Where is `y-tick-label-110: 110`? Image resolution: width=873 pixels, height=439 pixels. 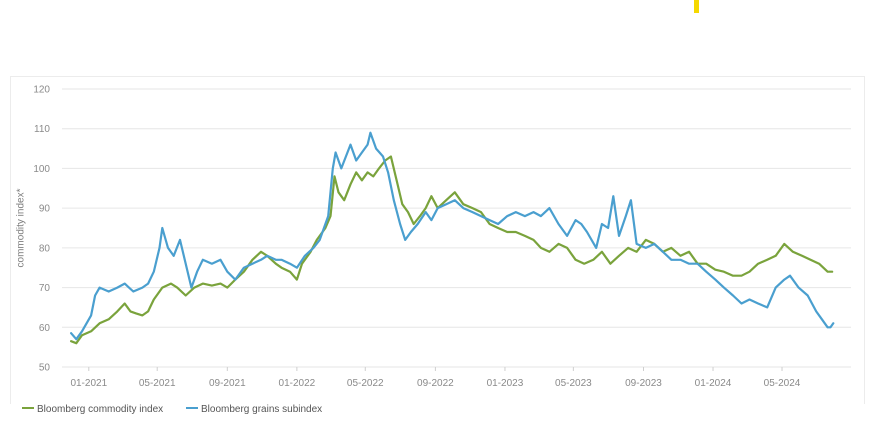 y-tick-label-110: 110 is located at coordinates (42, 129).